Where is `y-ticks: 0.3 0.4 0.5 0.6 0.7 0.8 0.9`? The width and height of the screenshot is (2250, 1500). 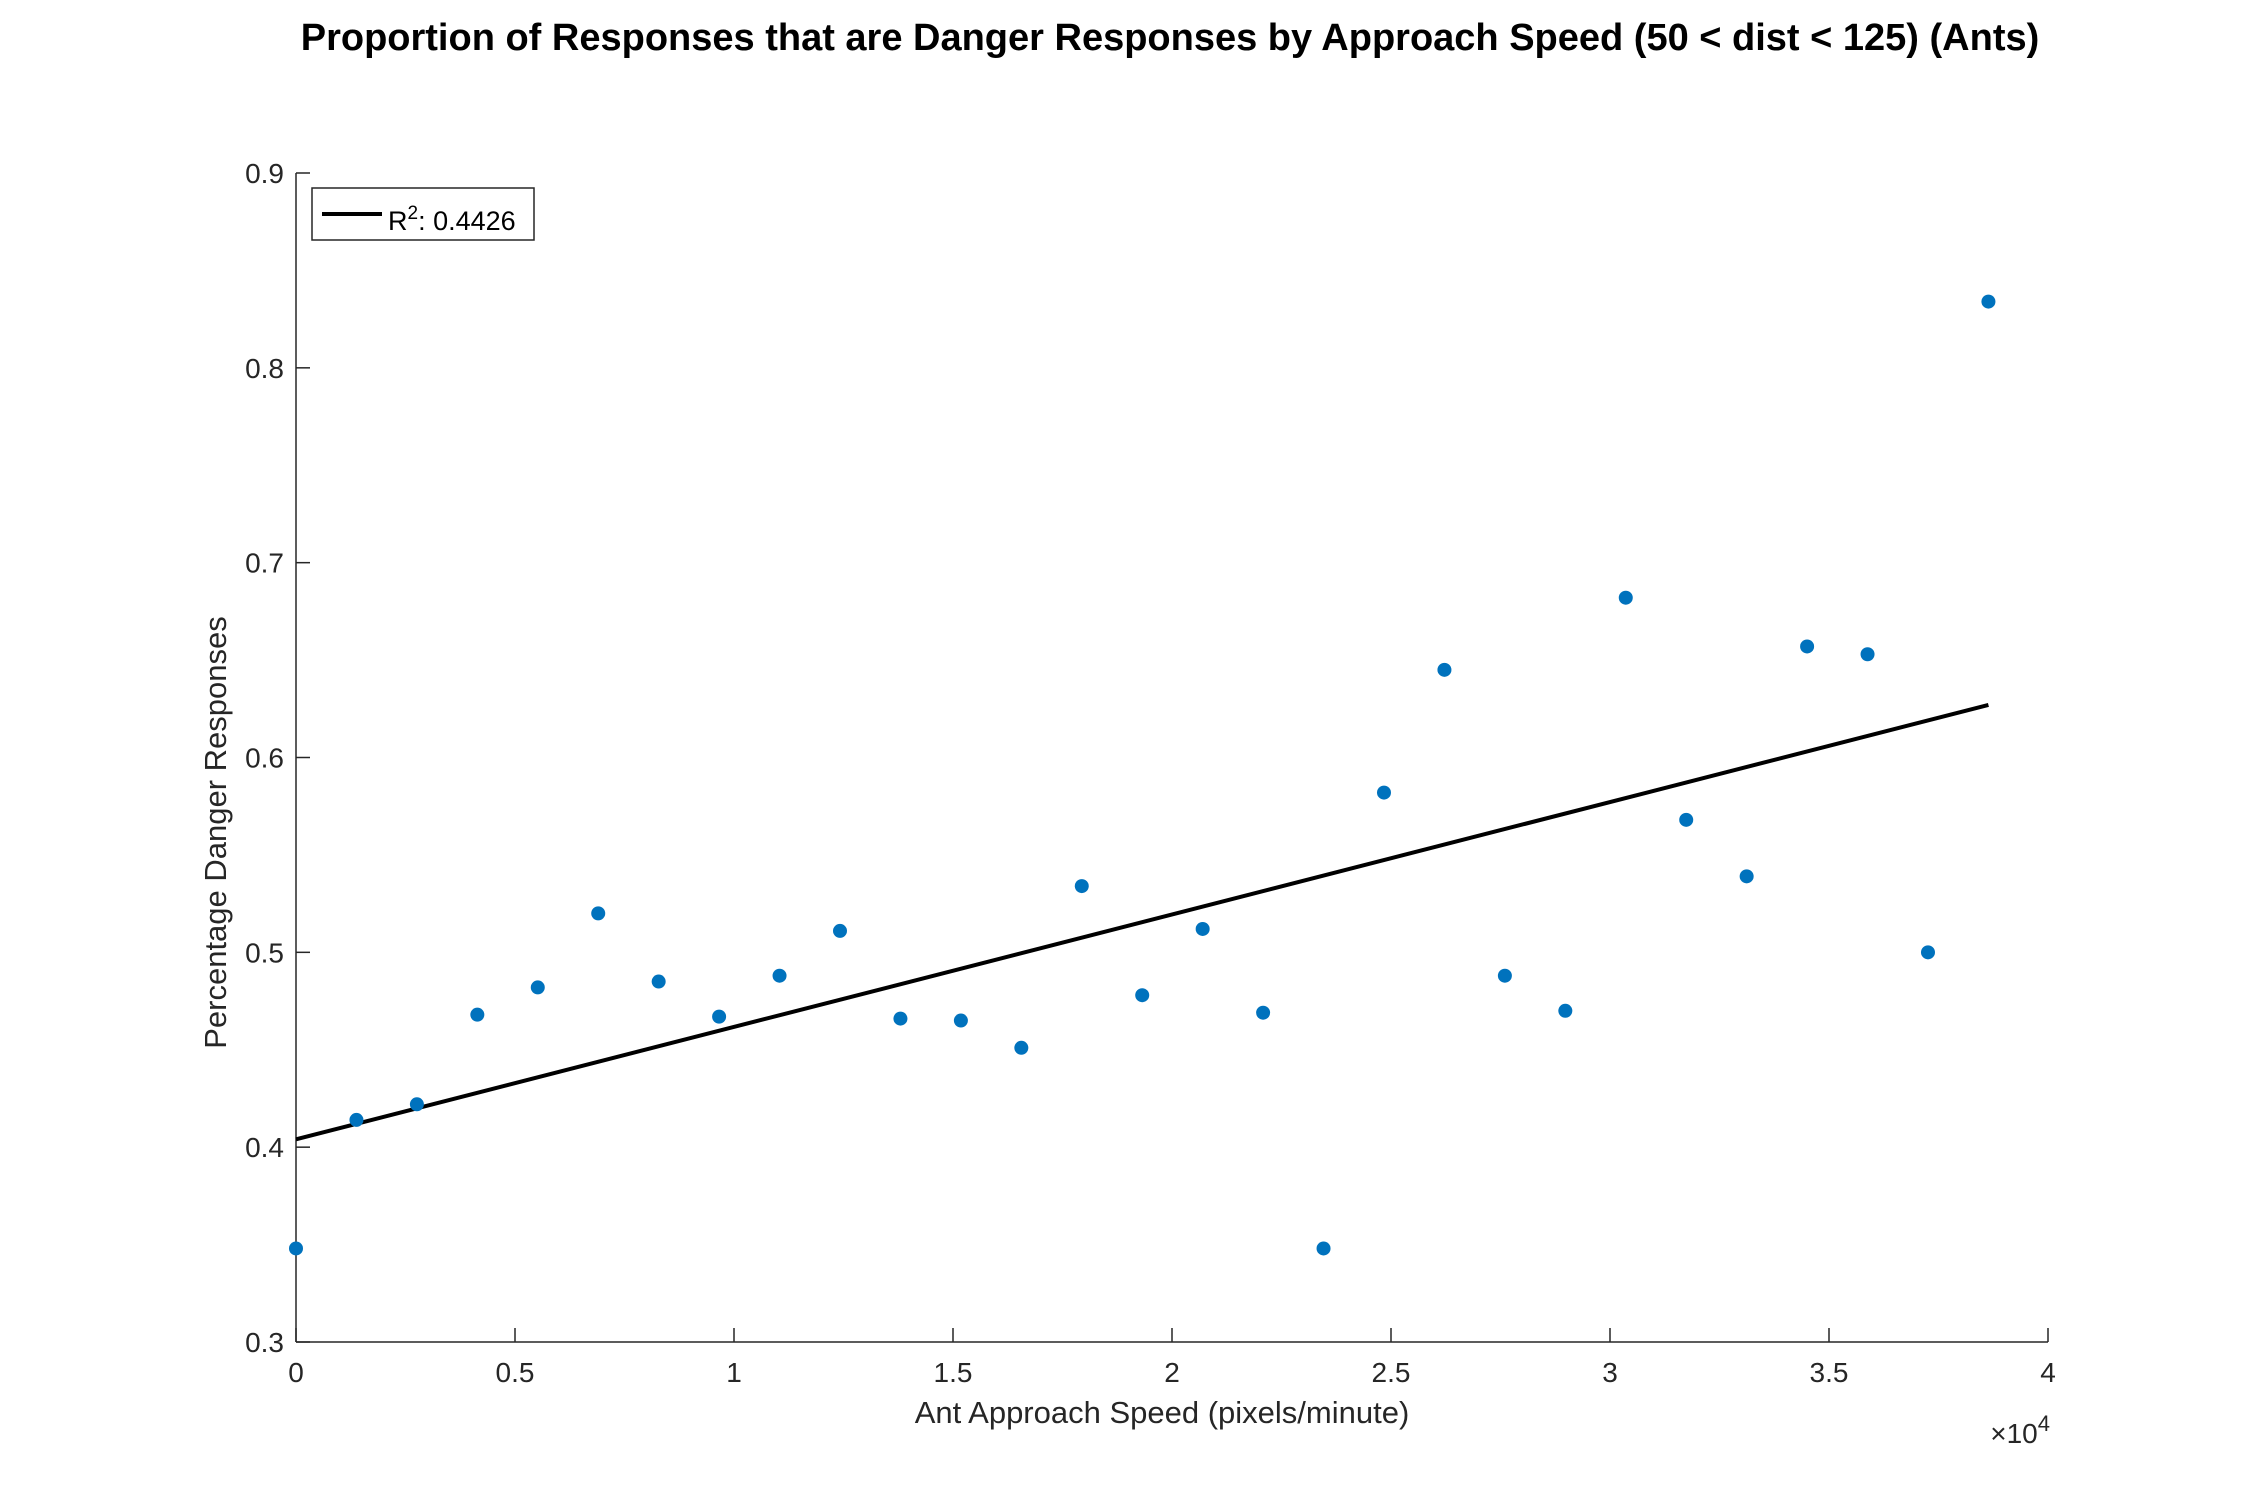 y-ticks: 0.3 0.4 0.5 0.6 0.7 0.8 0.9 is located at coordinates (277, 758).